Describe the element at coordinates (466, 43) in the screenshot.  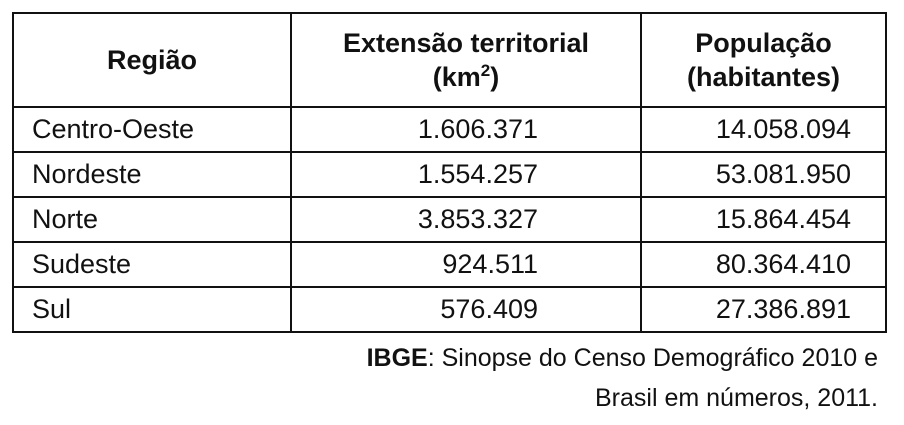
I see `header-text: Extensão territorial` at that location.